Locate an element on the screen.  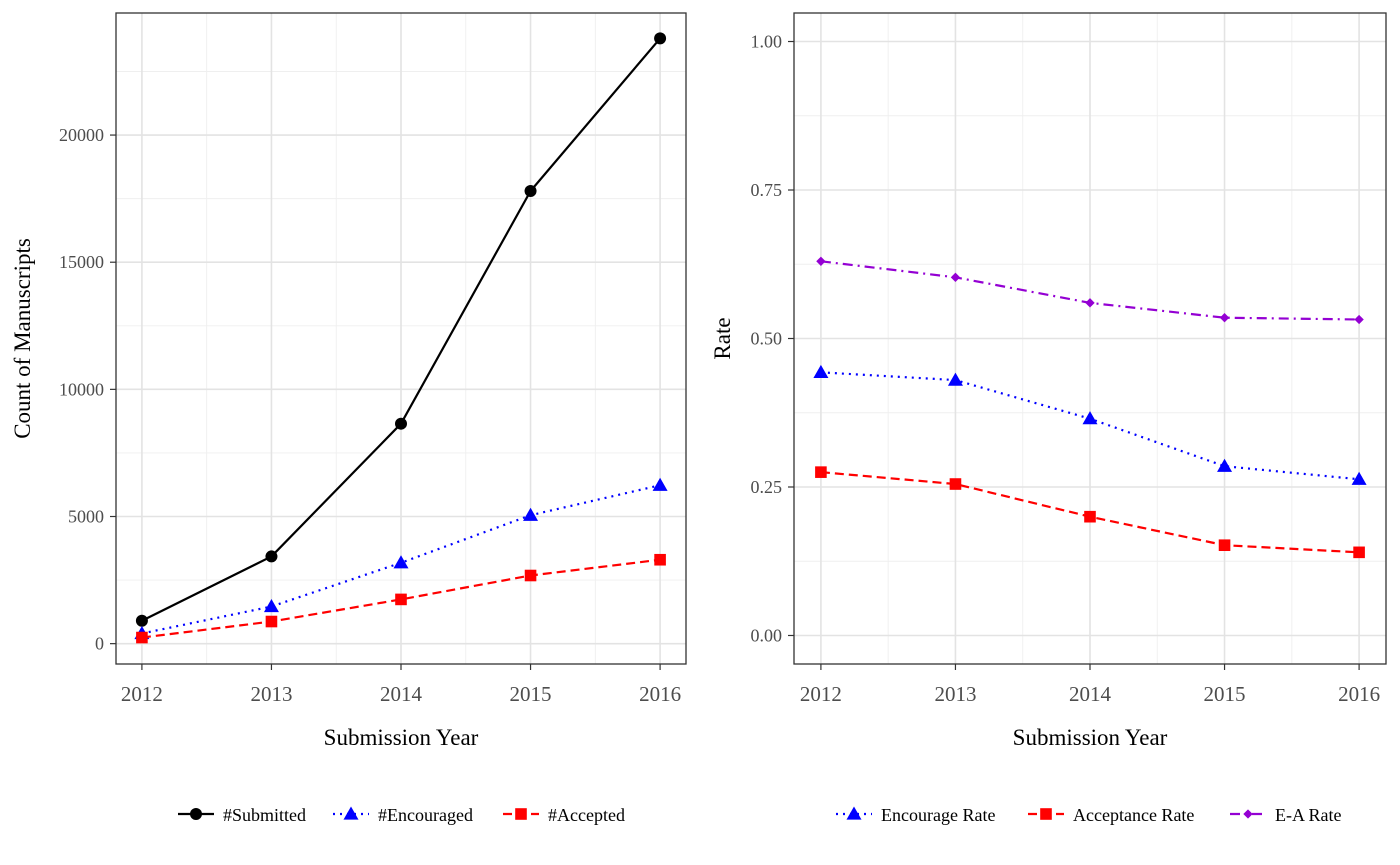
legend-item: #Encouraged is located at coordinates (403, 815).